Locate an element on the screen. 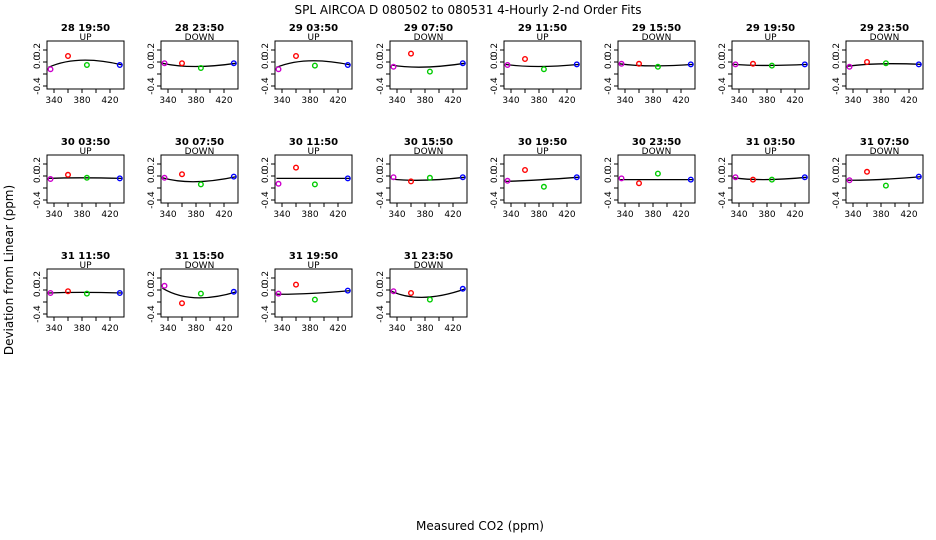  panel-title: 29 11:50 is located at coordinates (542, 28).